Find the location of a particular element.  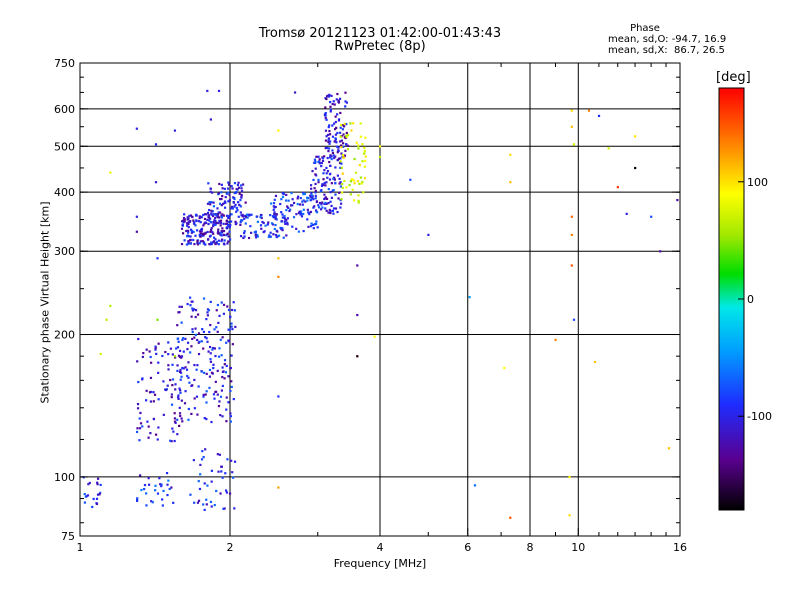

x-tick-label: 16 is located at coordinates (680, 547).